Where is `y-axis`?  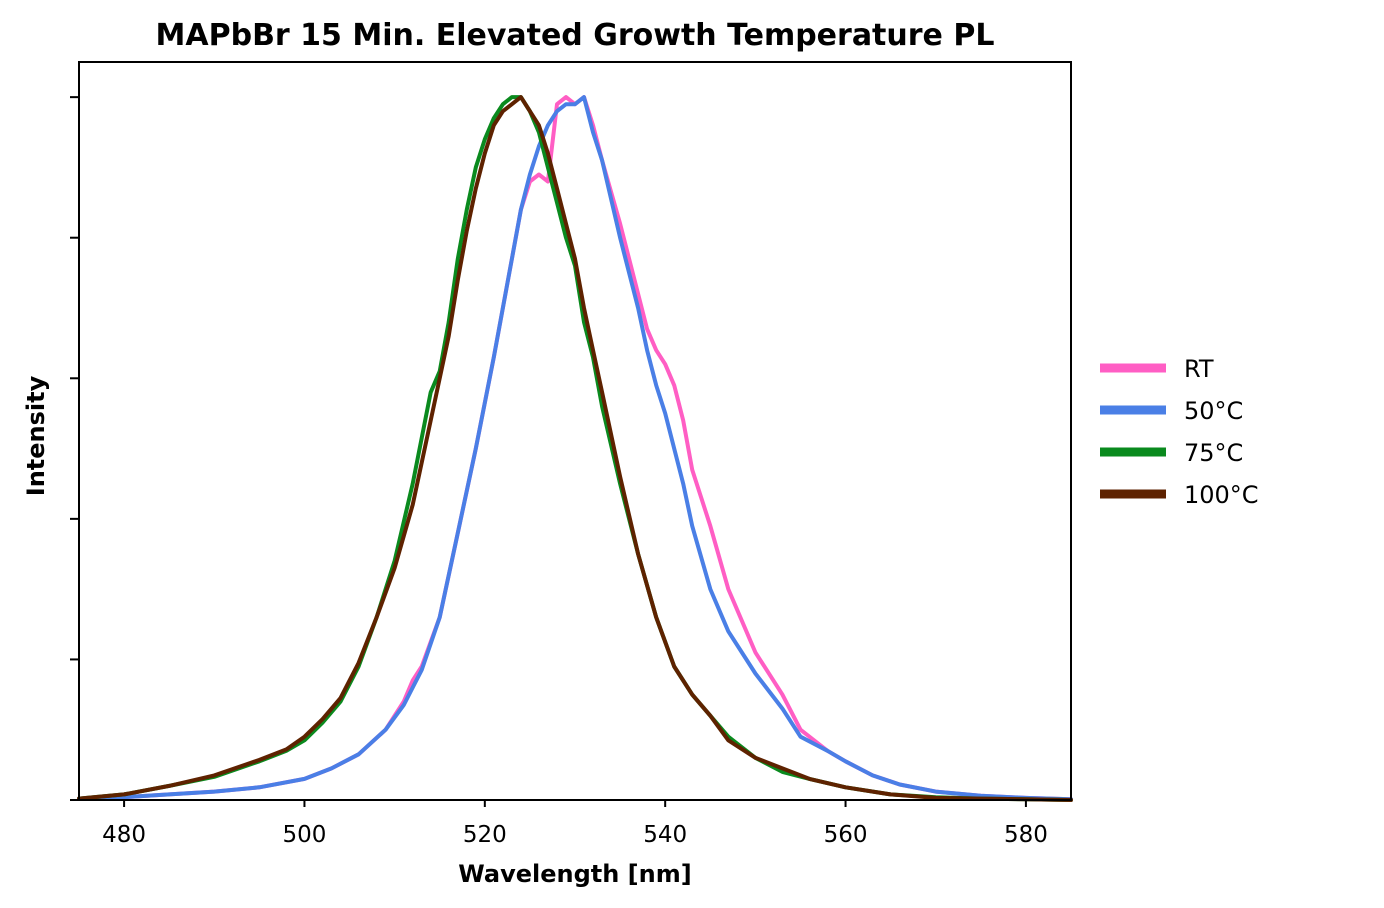
y-axis is located at coordinates (74, 448).